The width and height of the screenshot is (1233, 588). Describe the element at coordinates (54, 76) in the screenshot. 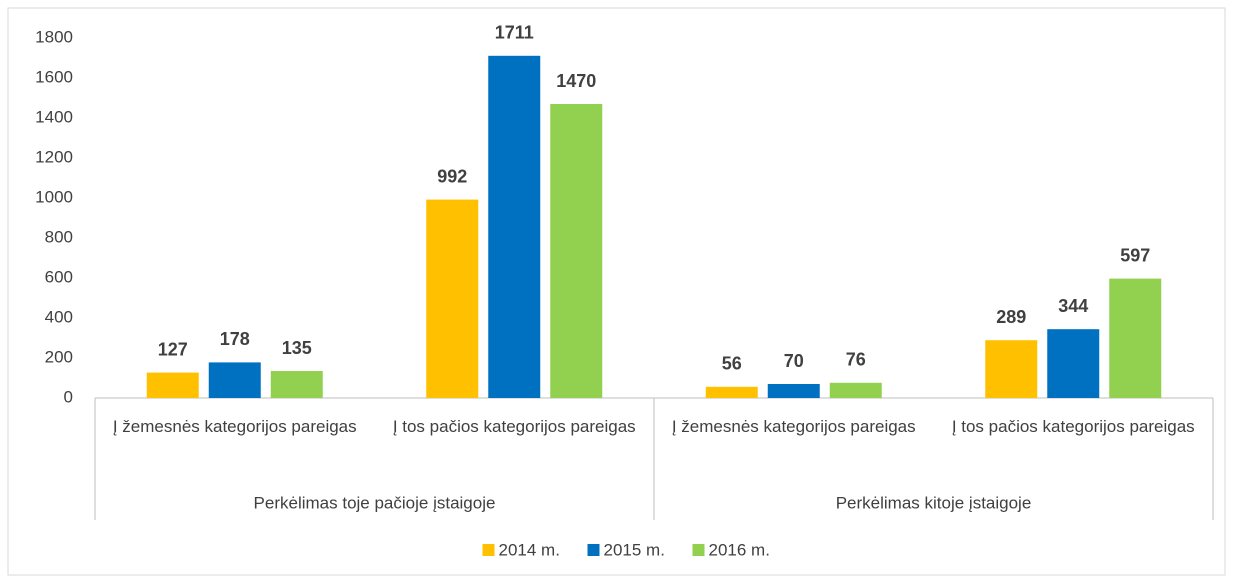

I see `y-tick-label: 1600` at that location.